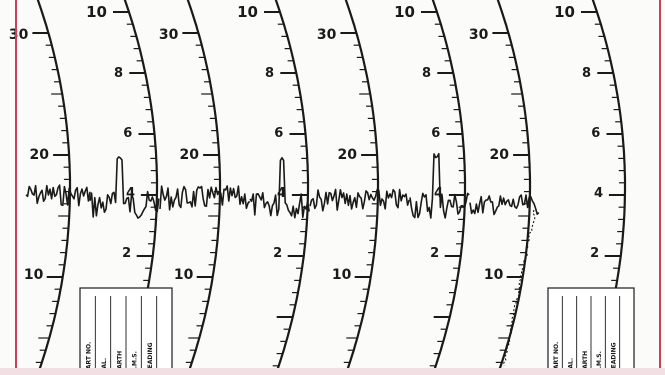 Image resolution: width=665 pixels, height=375 pixels. Describe the element at coordinates (332, 371) in the screenshot. I see `bottom-border` at that location.